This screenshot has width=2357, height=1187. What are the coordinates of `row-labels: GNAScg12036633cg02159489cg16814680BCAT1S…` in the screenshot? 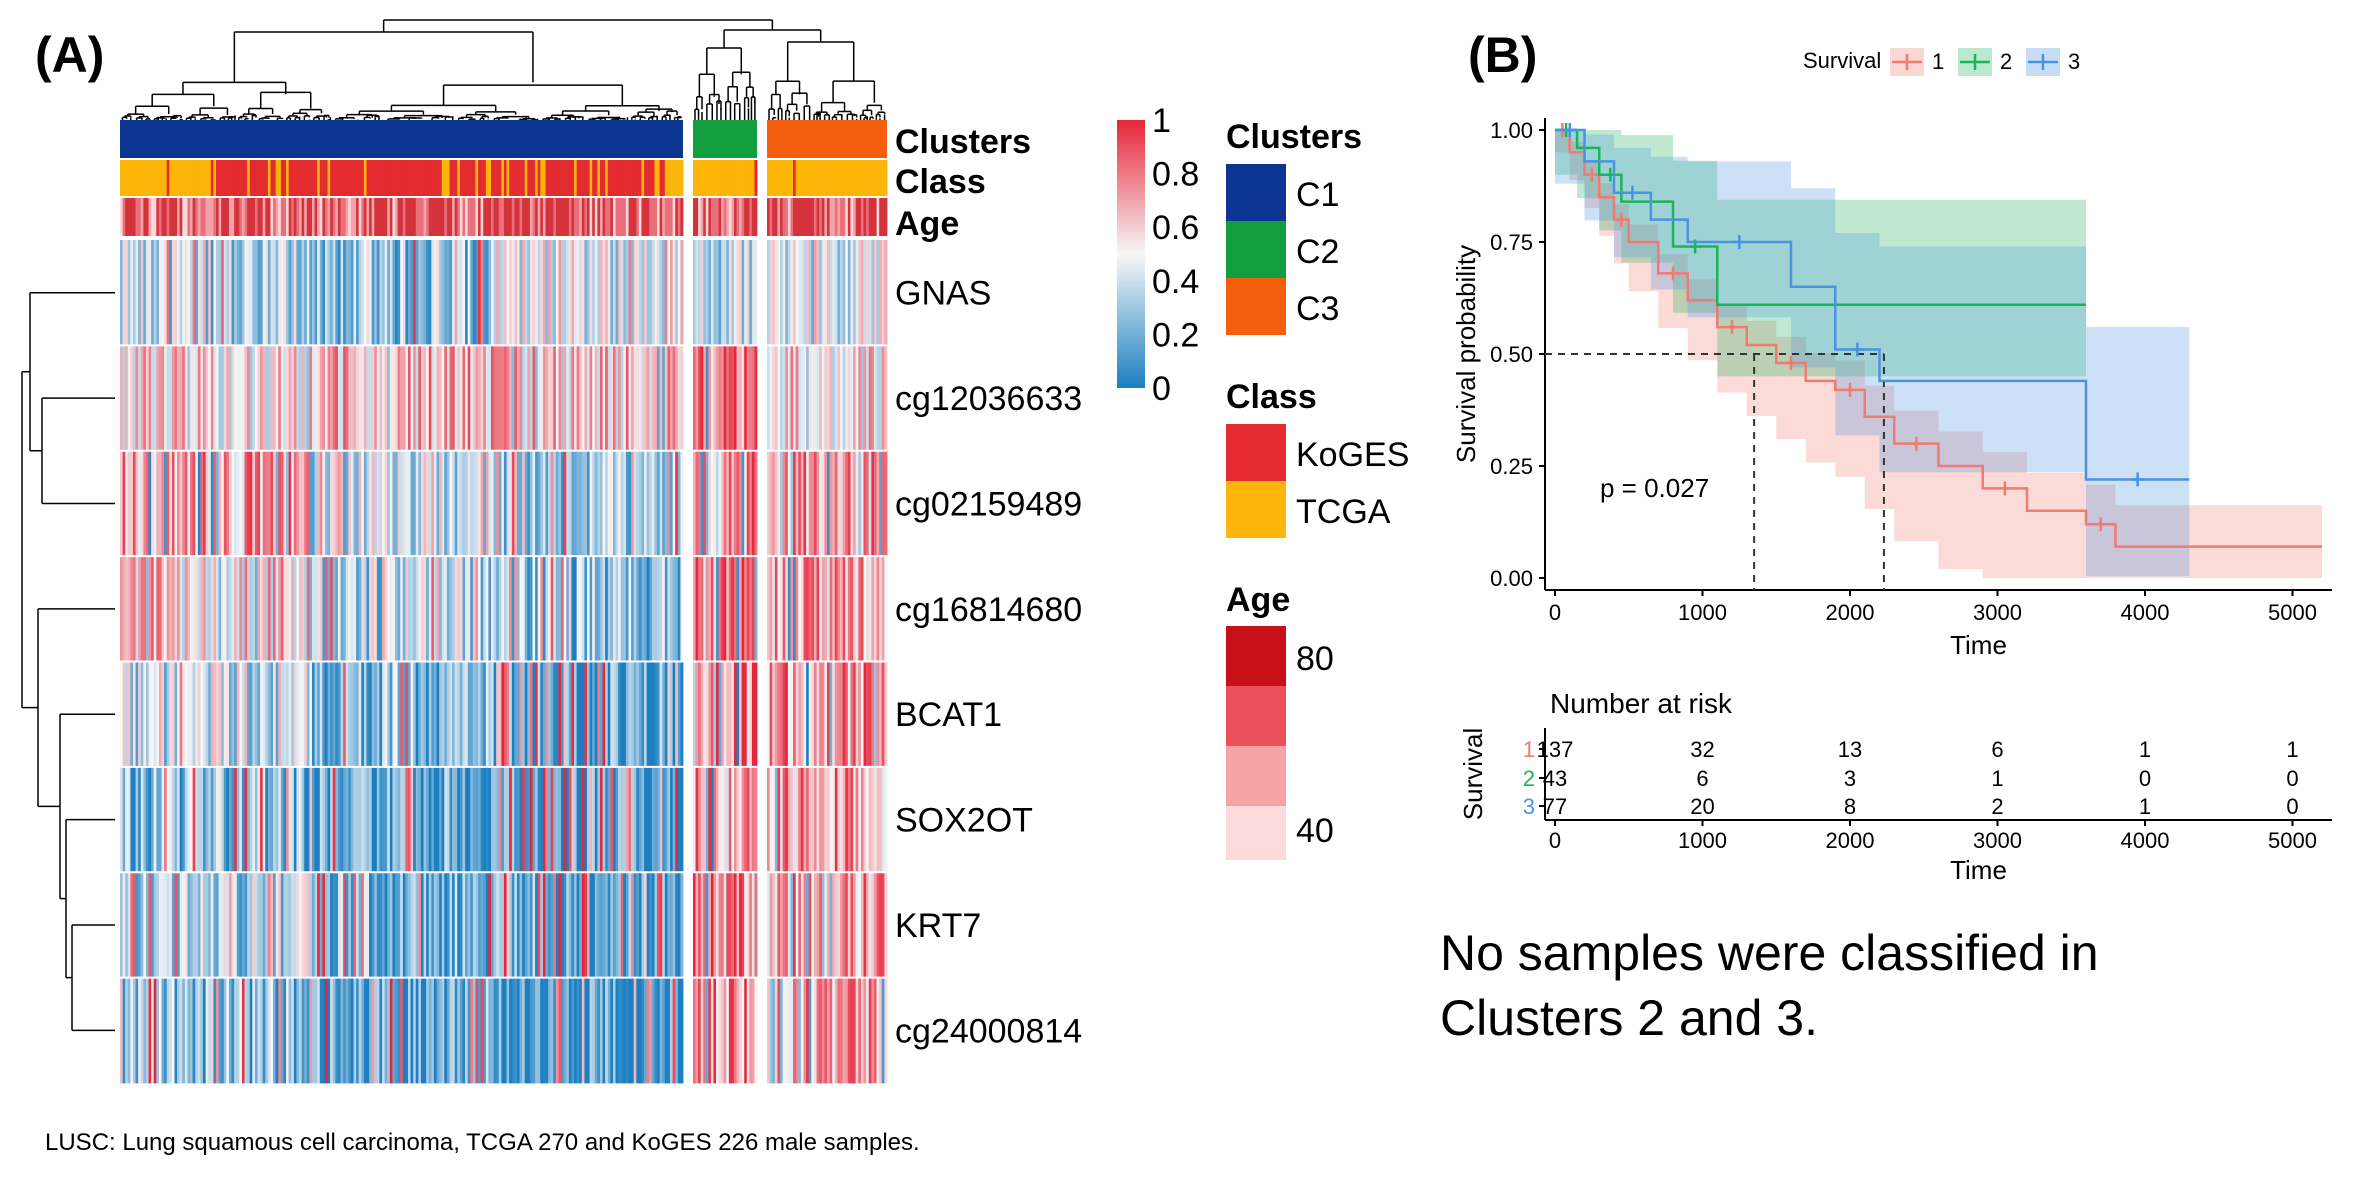 It's located at (988, 663).